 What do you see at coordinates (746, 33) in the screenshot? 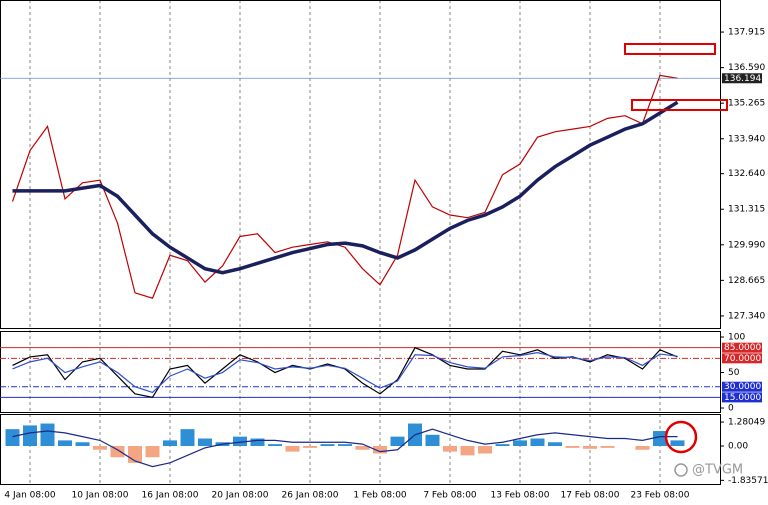
I see `y-tick-label: 137.915` at bounding box center [746, 33].